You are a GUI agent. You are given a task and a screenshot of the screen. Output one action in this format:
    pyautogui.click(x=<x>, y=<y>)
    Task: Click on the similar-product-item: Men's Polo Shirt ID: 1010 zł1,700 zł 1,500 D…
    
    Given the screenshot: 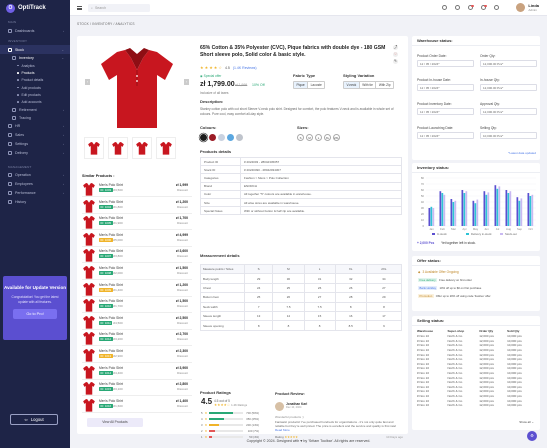 What is the action you would take?
    pyautogui.click(x=137, y=306)
    